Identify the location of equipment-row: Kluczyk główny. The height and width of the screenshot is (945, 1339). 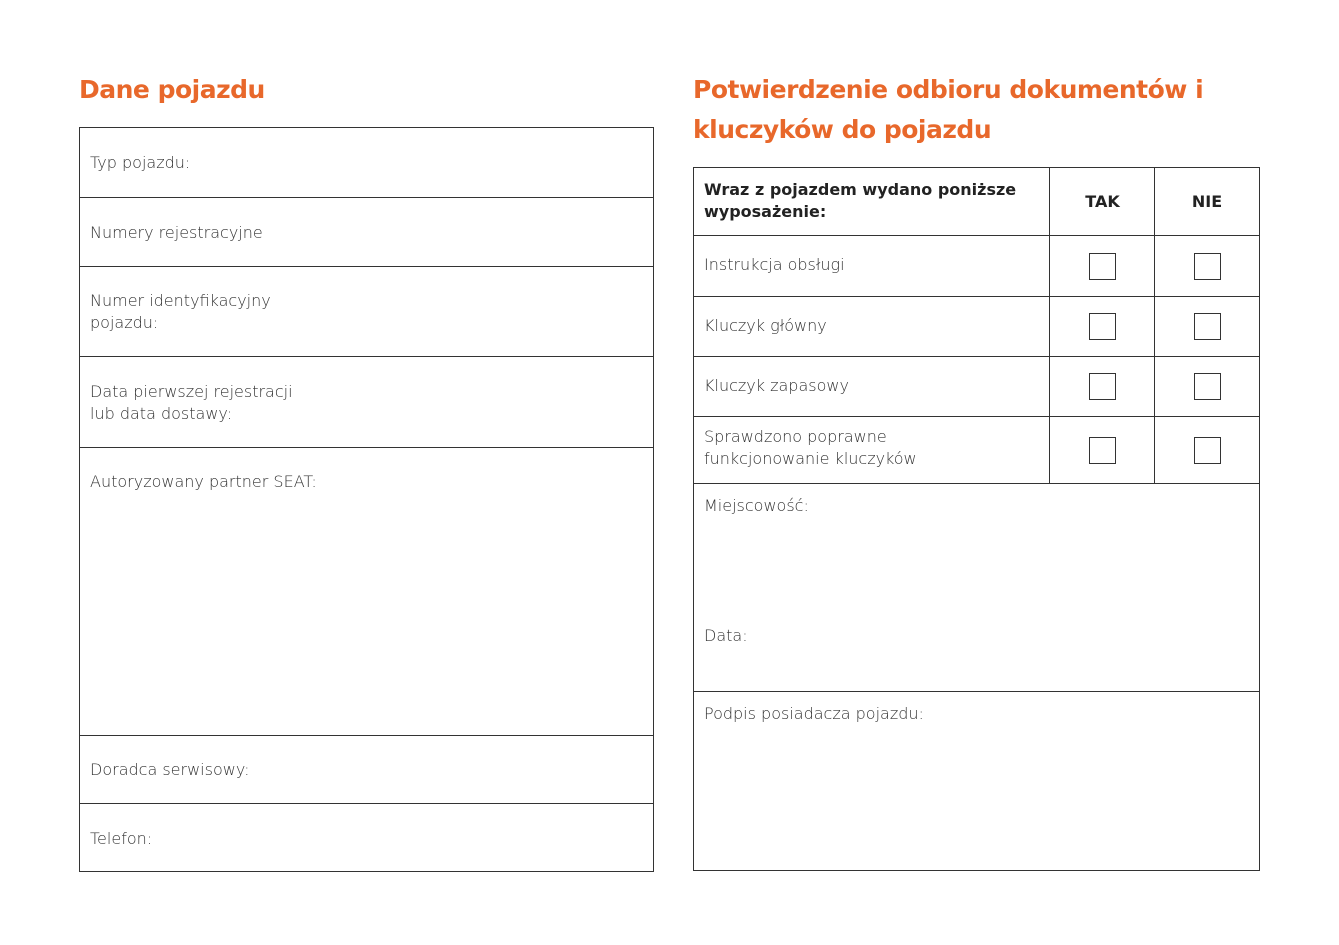
(976, 326).